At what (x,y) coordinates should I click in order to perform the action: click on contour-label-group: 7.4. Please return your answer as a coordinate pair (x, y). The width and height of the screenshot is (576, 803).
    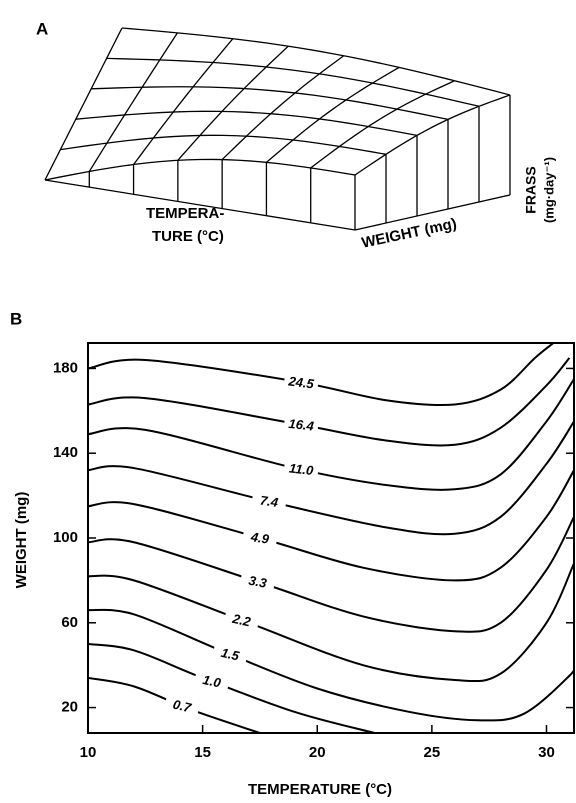
    Looking at the image, I should click on (269, 501).